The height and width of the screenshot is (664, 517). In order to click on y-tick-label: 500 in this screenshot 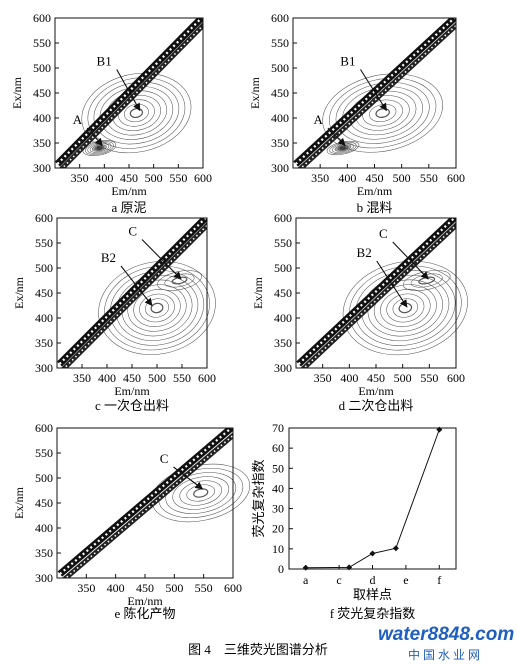, I will do `click(42, 68)`.